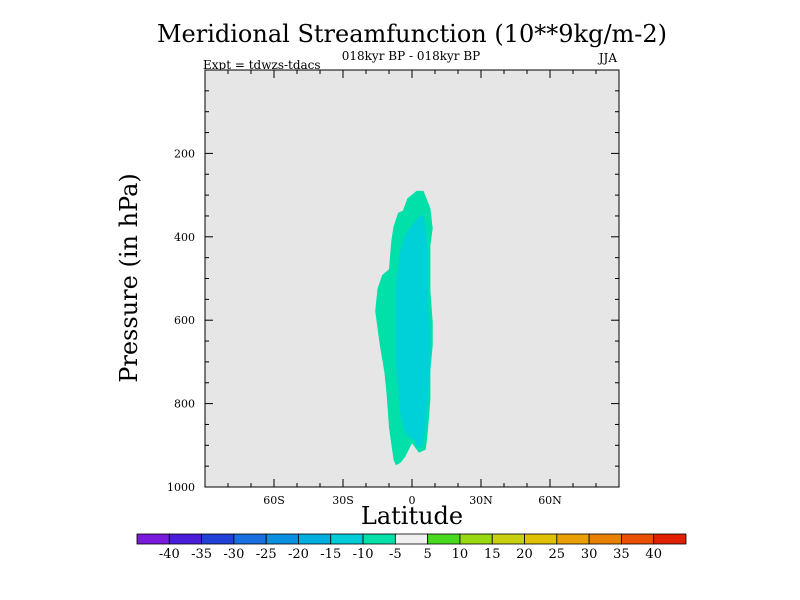  I want to click on colorbar-label: 40, so click(653, 554).